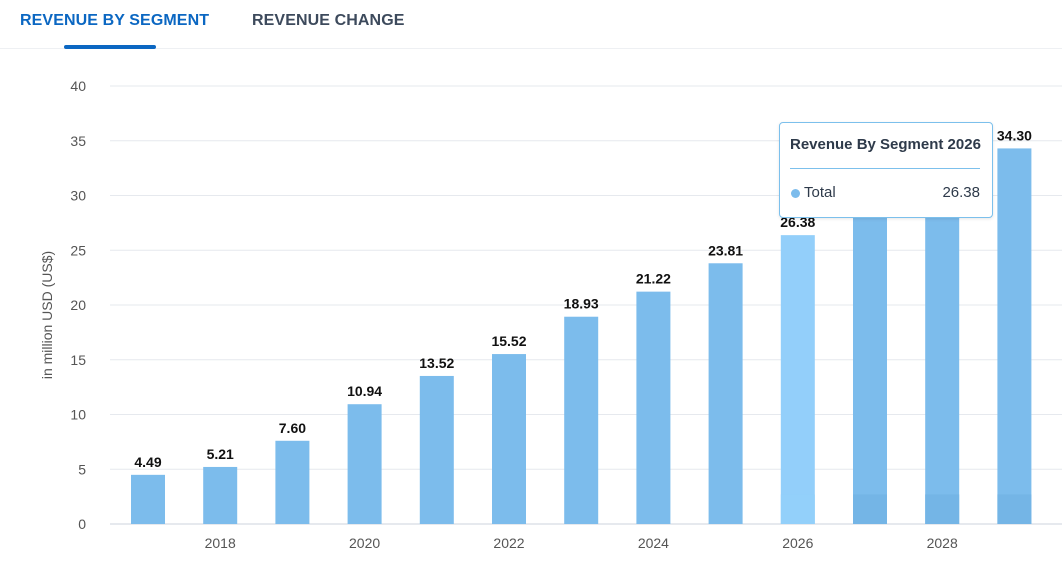  Describe the element at coordinates (147, 462) in the screenshot. I see `data-label-2017: 4.49` at that location.